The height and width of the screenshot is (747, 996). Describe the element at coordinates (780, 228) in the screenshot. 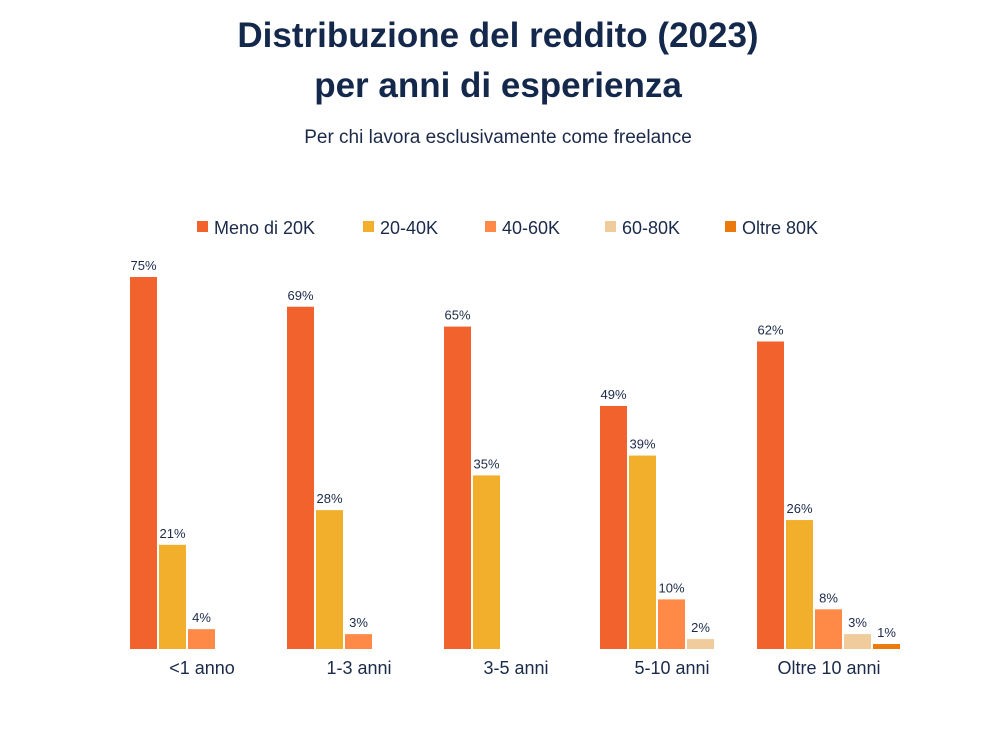

I see `legend-label: Oltre 80K` at that location.